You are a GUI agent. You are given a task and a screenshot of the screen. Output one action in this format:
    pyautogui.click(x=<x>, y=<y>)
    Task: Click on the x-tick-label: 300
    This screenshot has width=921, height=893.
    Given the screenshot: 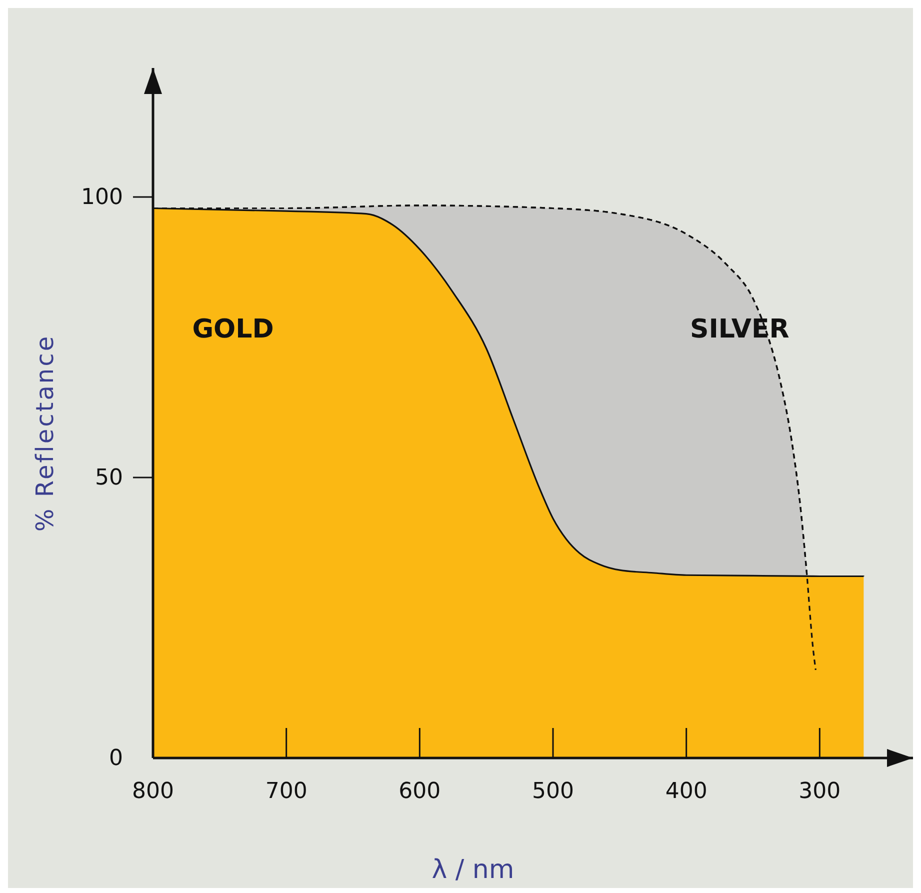 What is the action you would take?
    pyautogui.click(x=819, y=791)
    